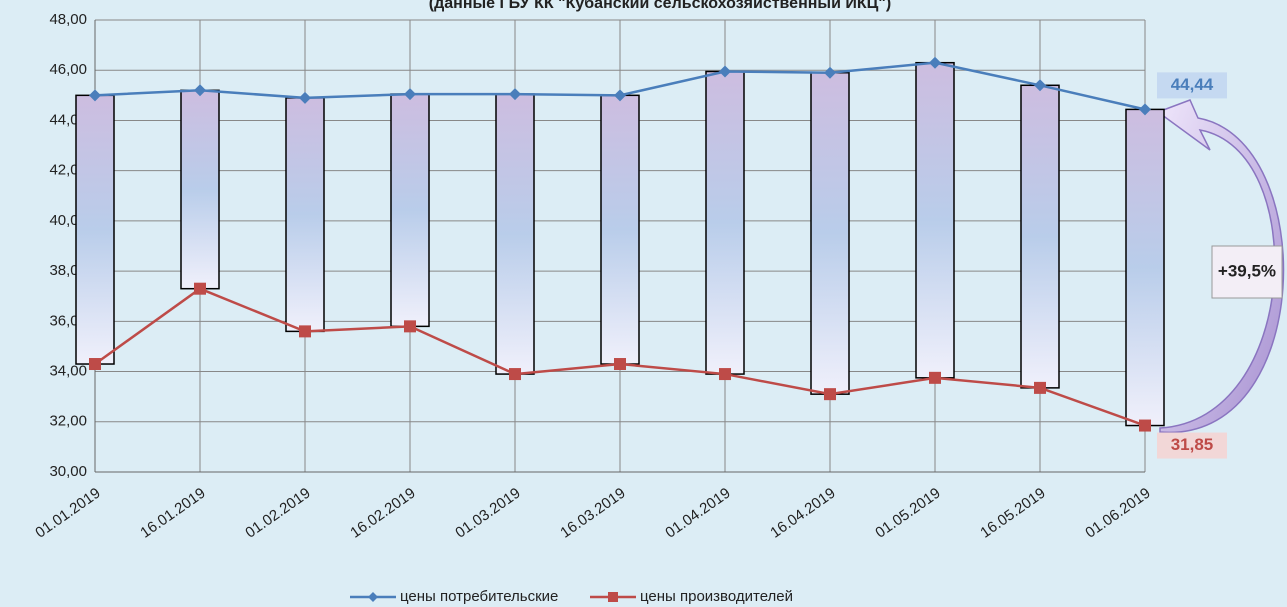  What do you see at coordinates (68, 19) in the screenshot?
I see `y-tick-label: 48,00` at bounding box center [68, 19].